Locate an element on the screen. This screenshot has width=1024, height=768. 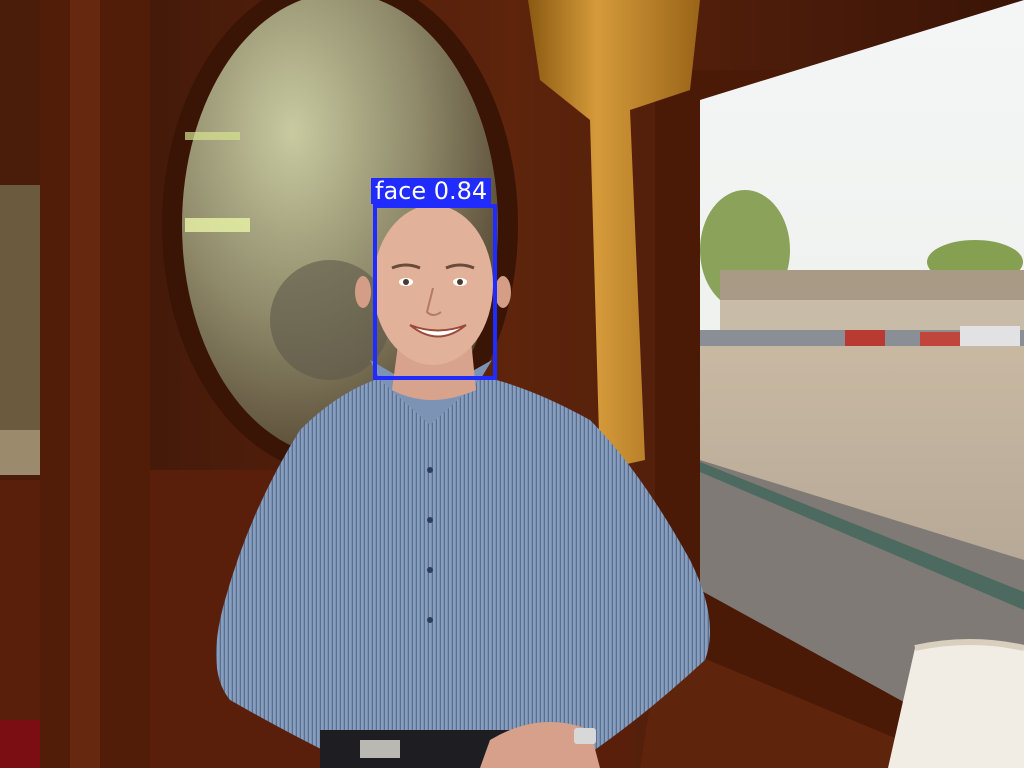
detection-score: 0.84 is located at coordinates (460, 191).